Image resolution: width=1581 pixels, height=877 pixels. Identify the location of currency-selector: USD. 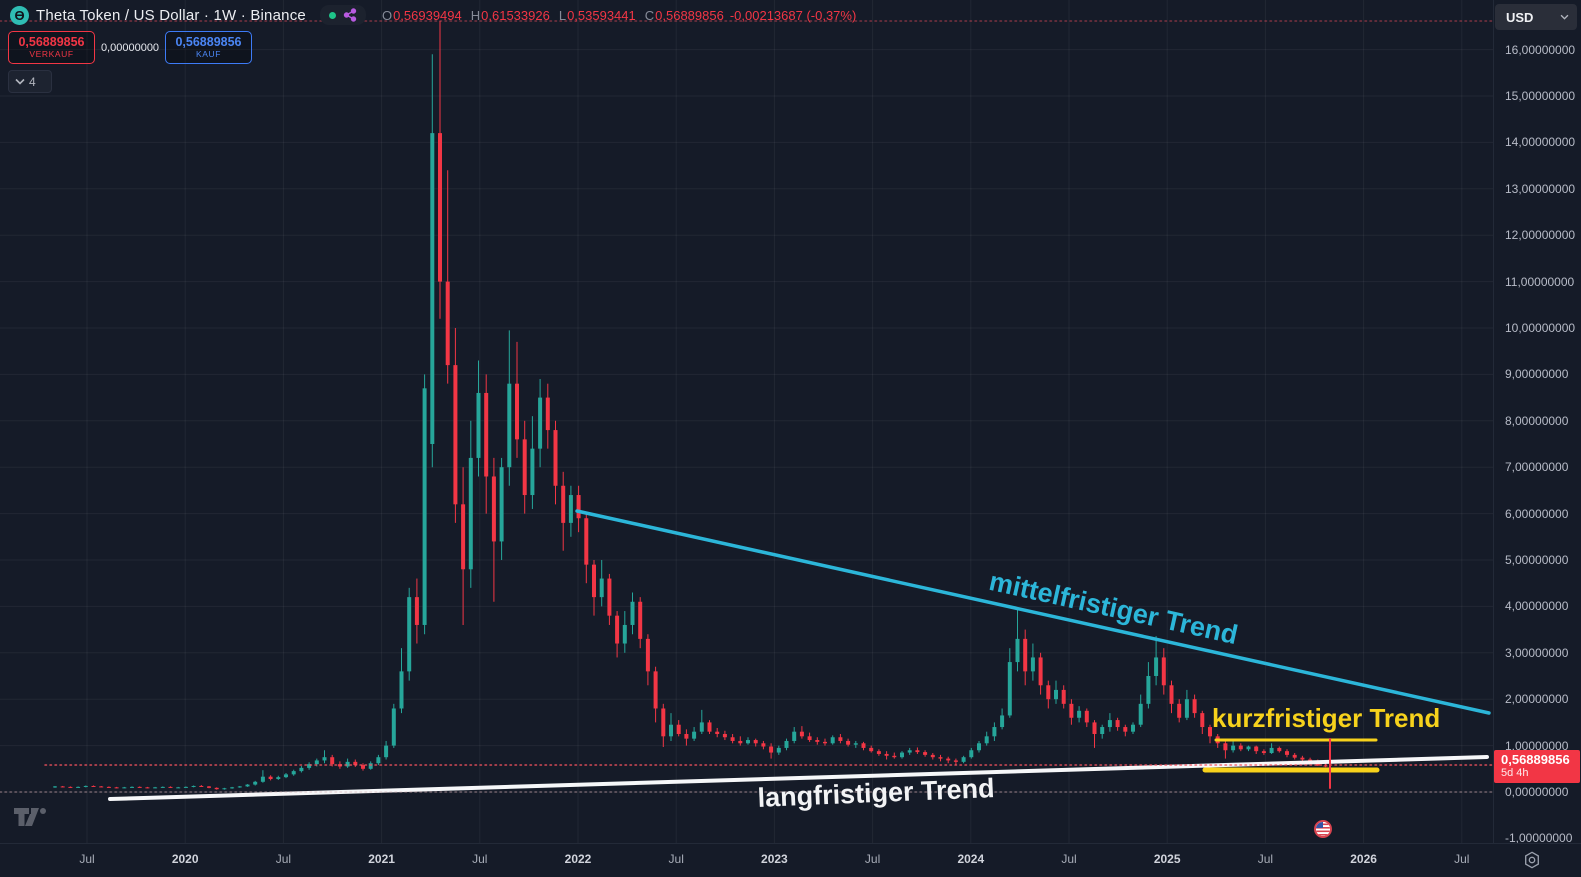
(1536, 17).